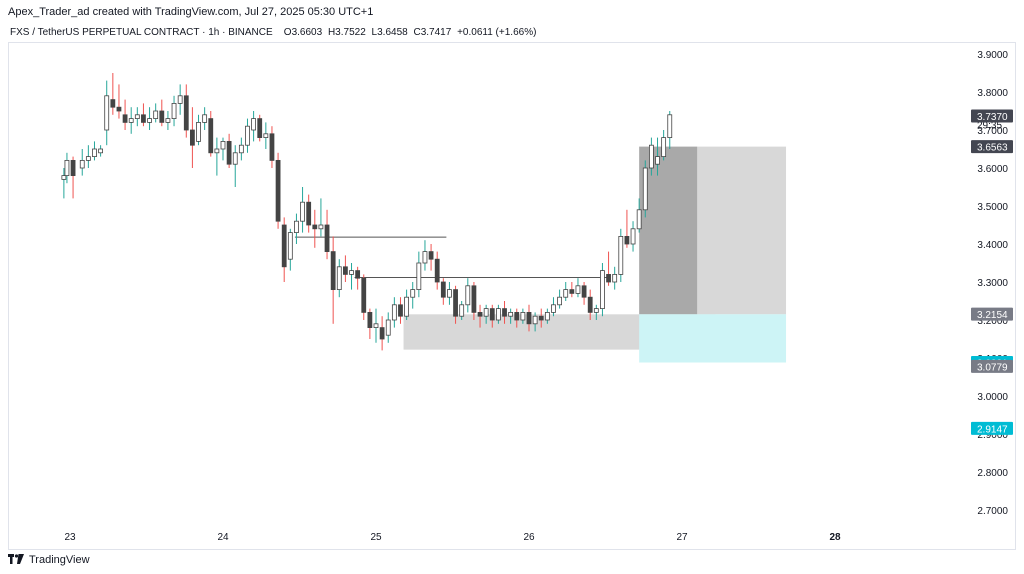 Image resolution: width=1024 pixels, height=574 pixels. I want to click on zones-layer, so click(595, 254).